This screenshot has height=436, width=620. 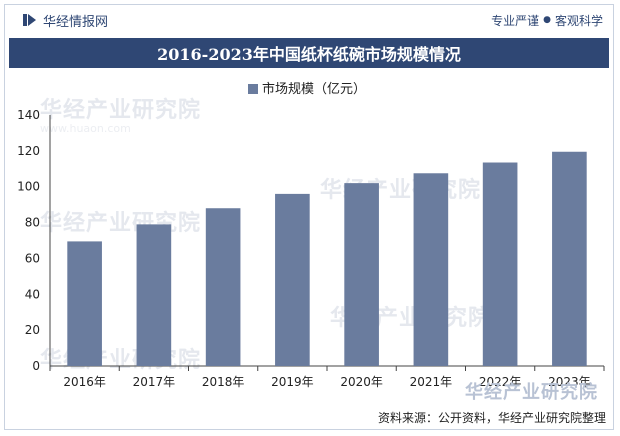 I want to click on brand-name: 华经情报网, so click(x=76, y=22).